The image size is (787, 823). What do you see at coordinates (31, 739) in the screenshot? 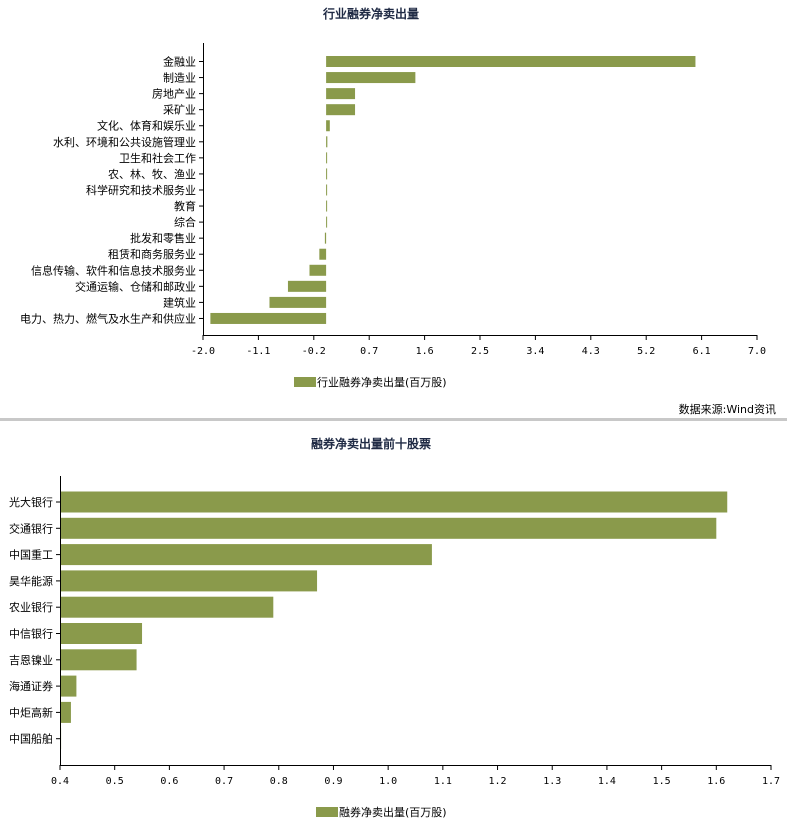
I see `category-label: 中国船舶` at bounding box center [31, 739].